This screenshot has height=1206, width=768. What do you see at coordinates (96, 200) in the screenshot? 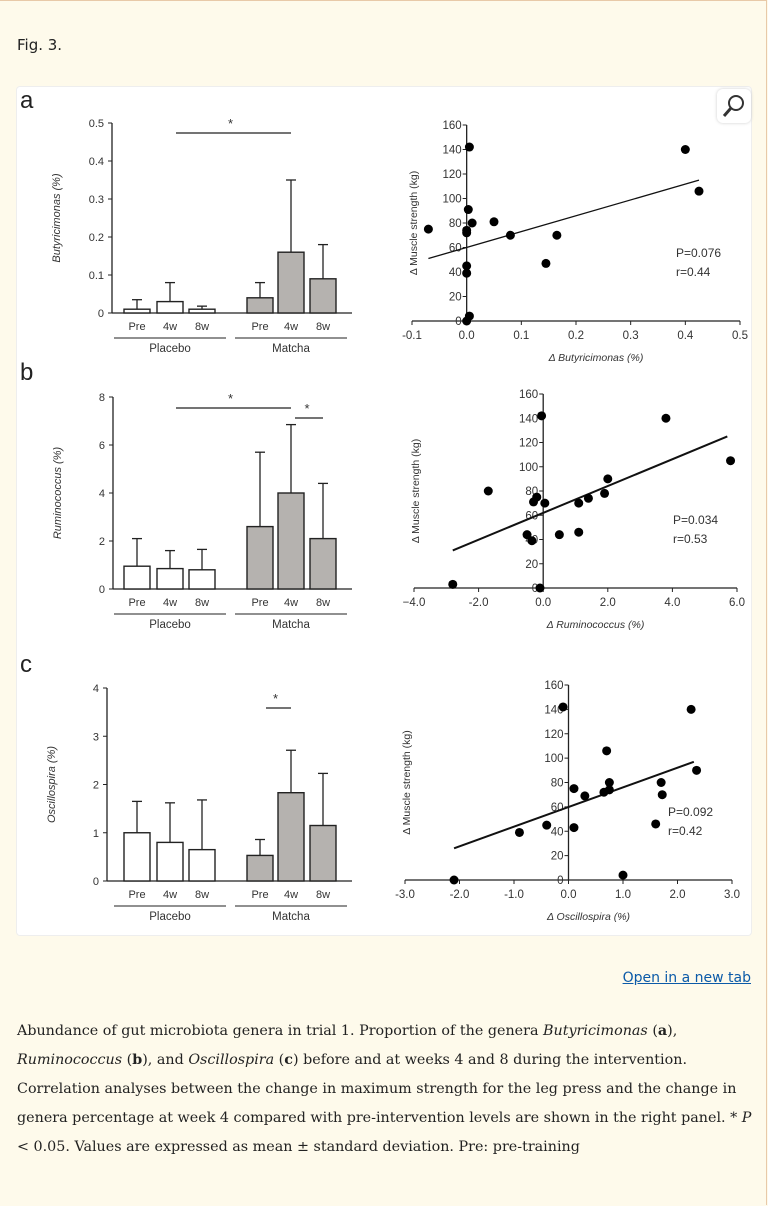
I see `y-tick-label: 0.3` at bounding box center [96, 200].